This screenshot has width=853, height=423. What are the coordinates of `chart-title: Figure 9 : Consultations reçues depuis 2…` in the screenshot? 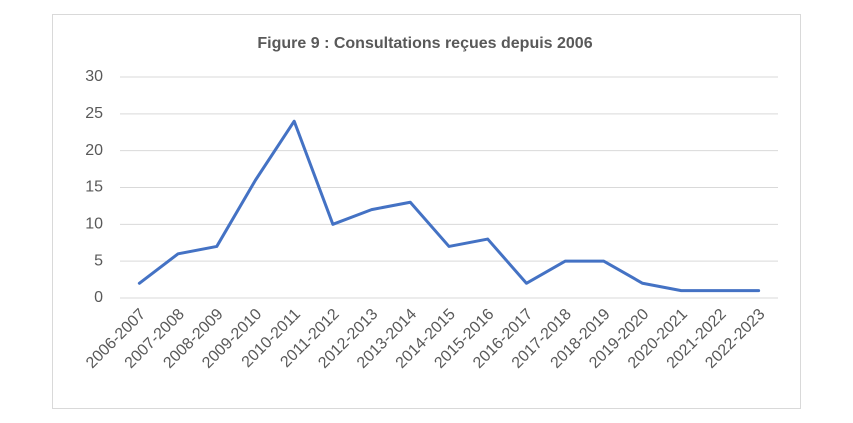 It's located at (424, 43).